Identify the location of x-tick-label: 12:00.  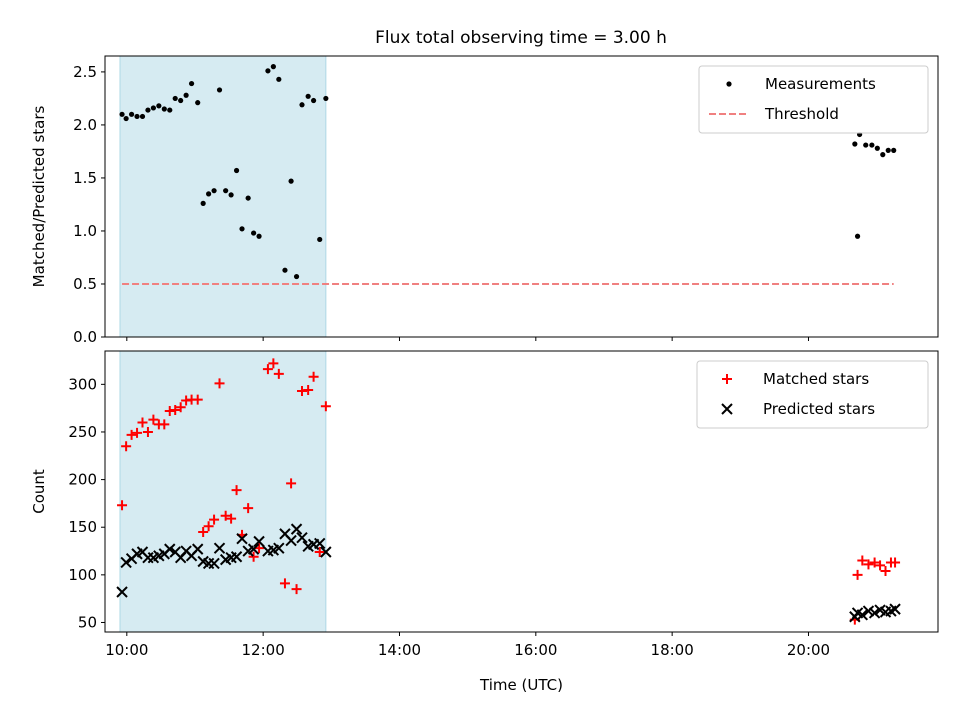
(263, 650).